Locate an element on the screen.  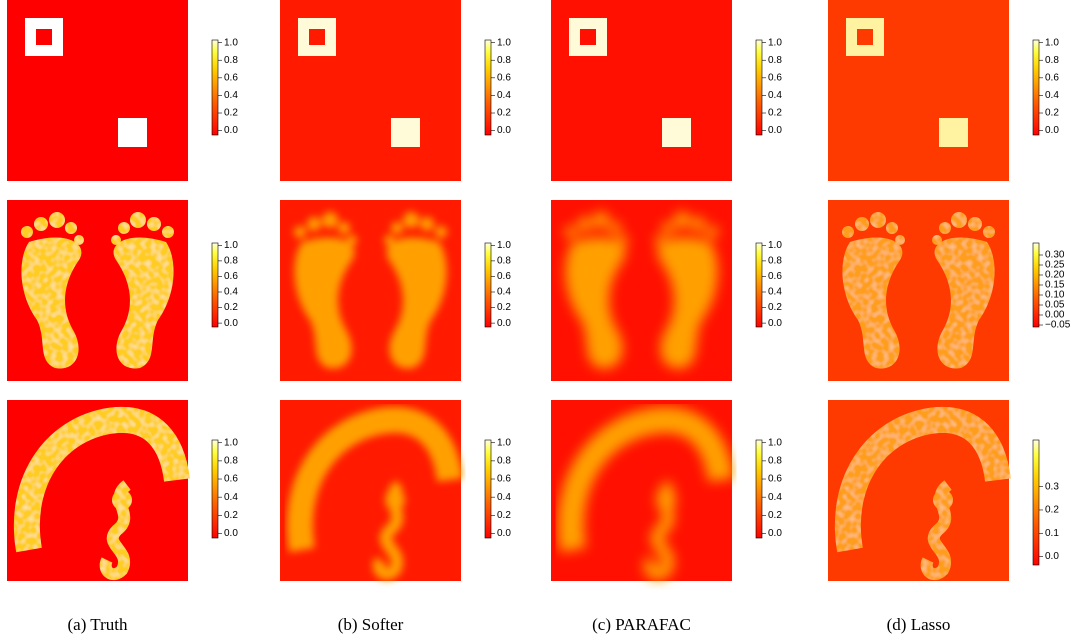
colorbar-tick-label: 0.1 is located at coordinates (1052, 533).